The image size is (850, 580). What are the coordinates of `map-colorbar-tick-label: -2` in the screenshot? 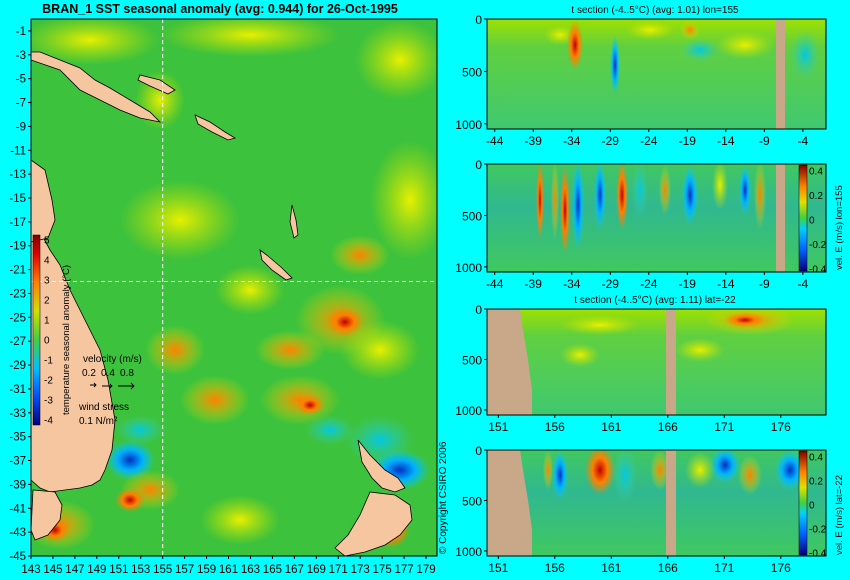 It's located at (48, 381).